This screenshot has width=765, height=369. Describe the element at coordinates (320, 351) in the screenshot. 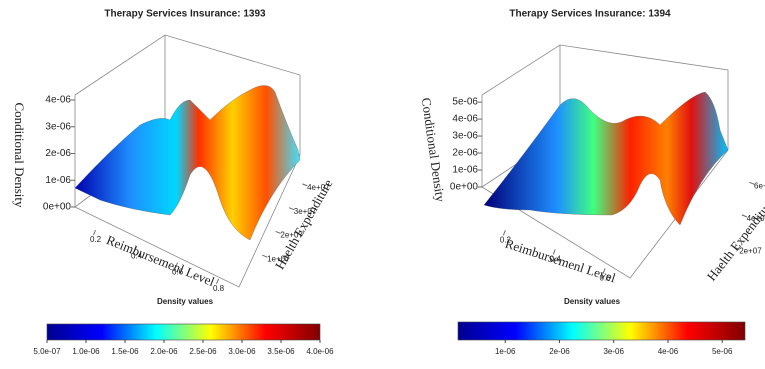

I see `colorbar-tick-label: 4.0e-06` at that location.